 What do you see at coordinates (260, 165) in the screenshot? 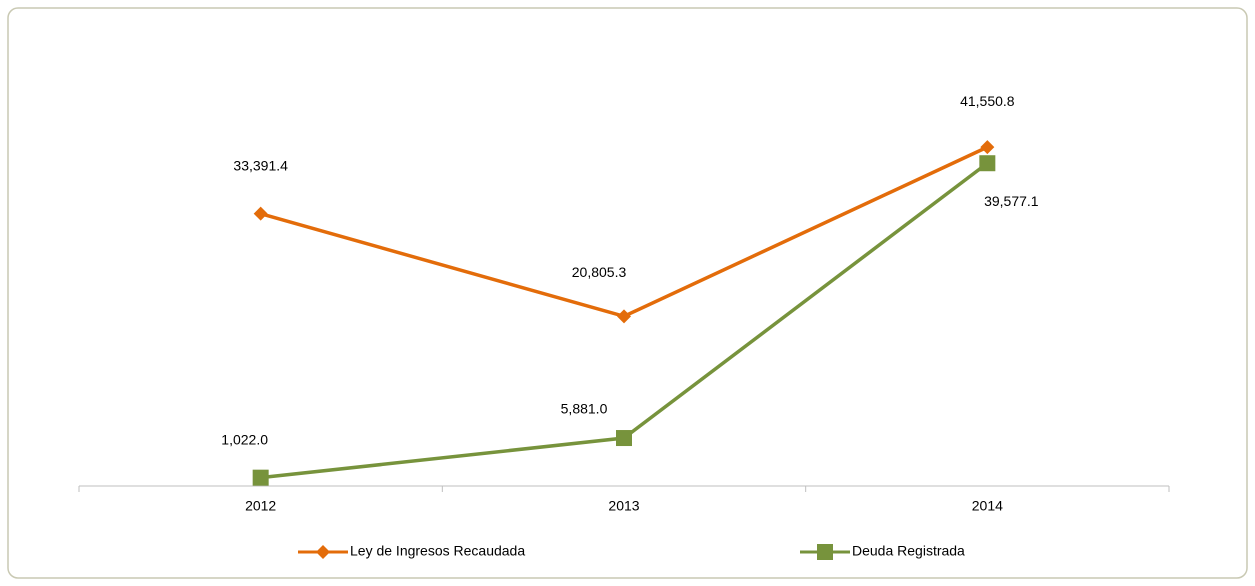
I see `data-label: 33,391.4` at bounding box center [260, 165].